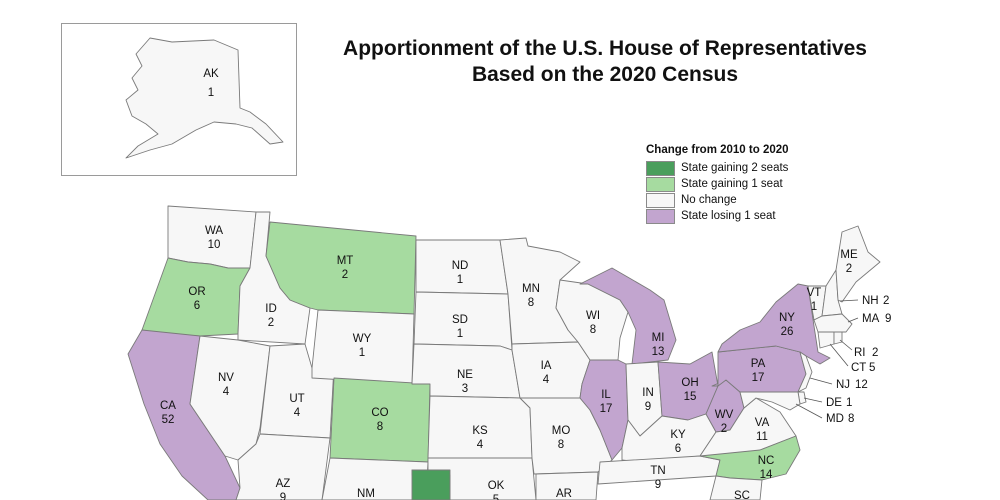  What do you see at coordinates (875, 353) in the screenshot?
I see `label-ri-seats: 2` at bounding box center [875, 353].